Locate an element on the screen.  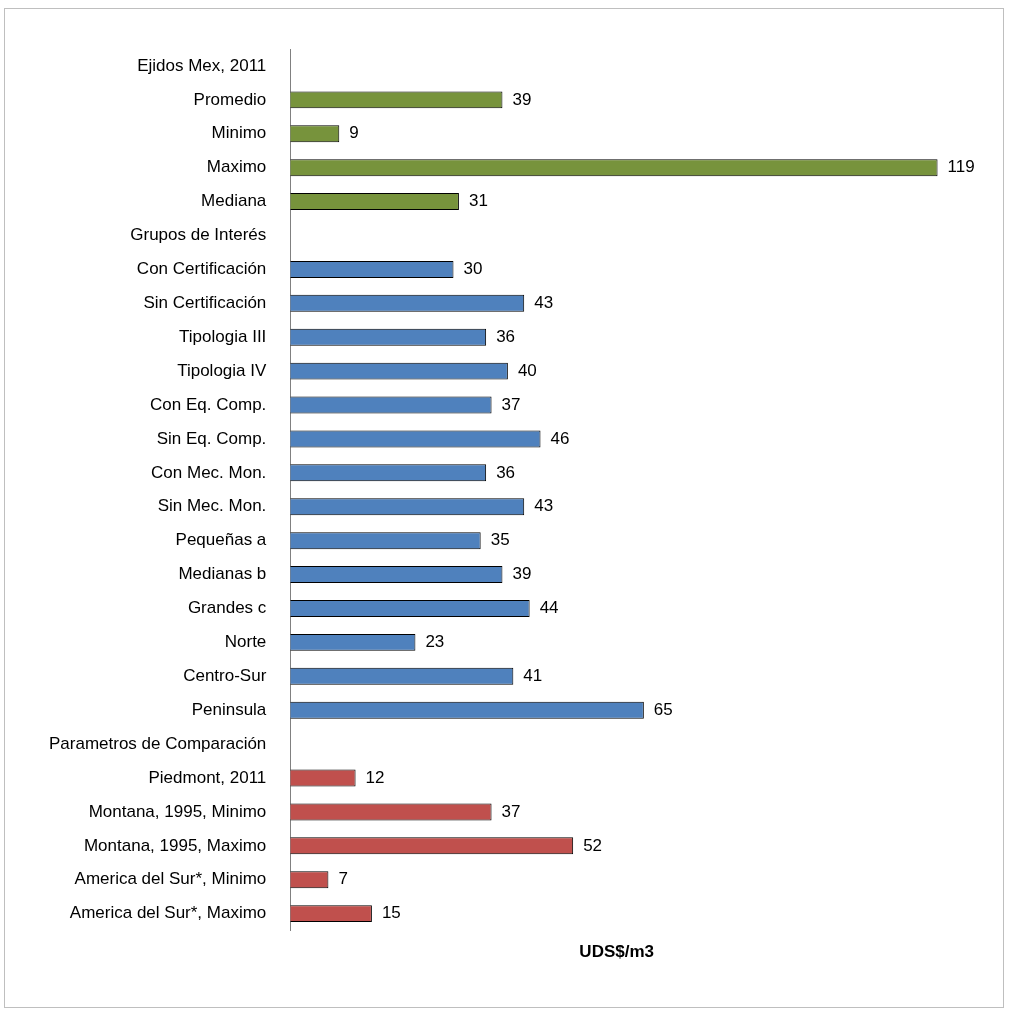
x-axis-title: UDS$/m3 is located at coordinates (616, 952).